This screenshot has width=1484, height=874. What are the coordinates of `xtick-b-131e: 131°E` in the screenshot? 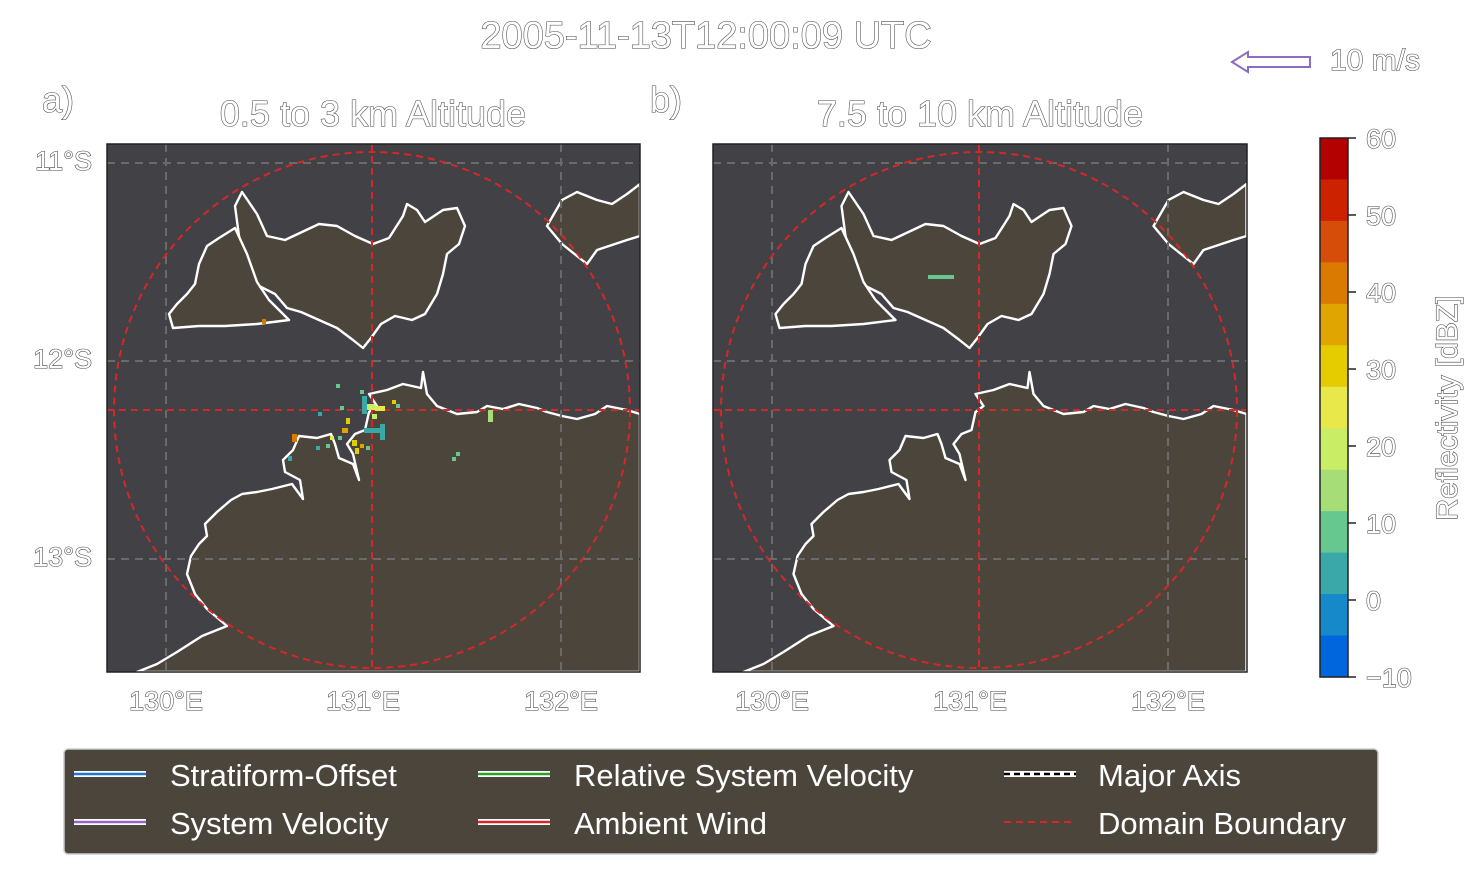 It's located at (970, 701).